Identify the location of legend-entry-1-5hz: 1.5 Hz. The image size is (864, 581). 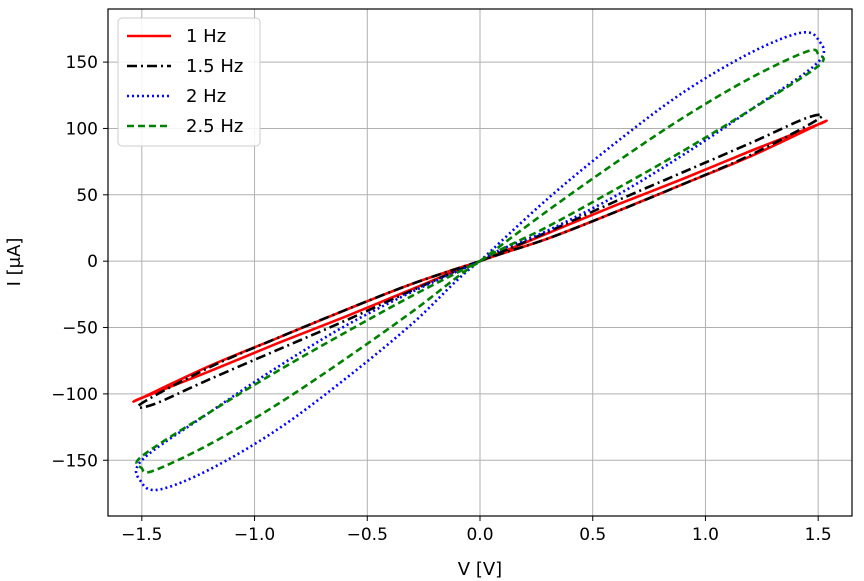
(185, 66).